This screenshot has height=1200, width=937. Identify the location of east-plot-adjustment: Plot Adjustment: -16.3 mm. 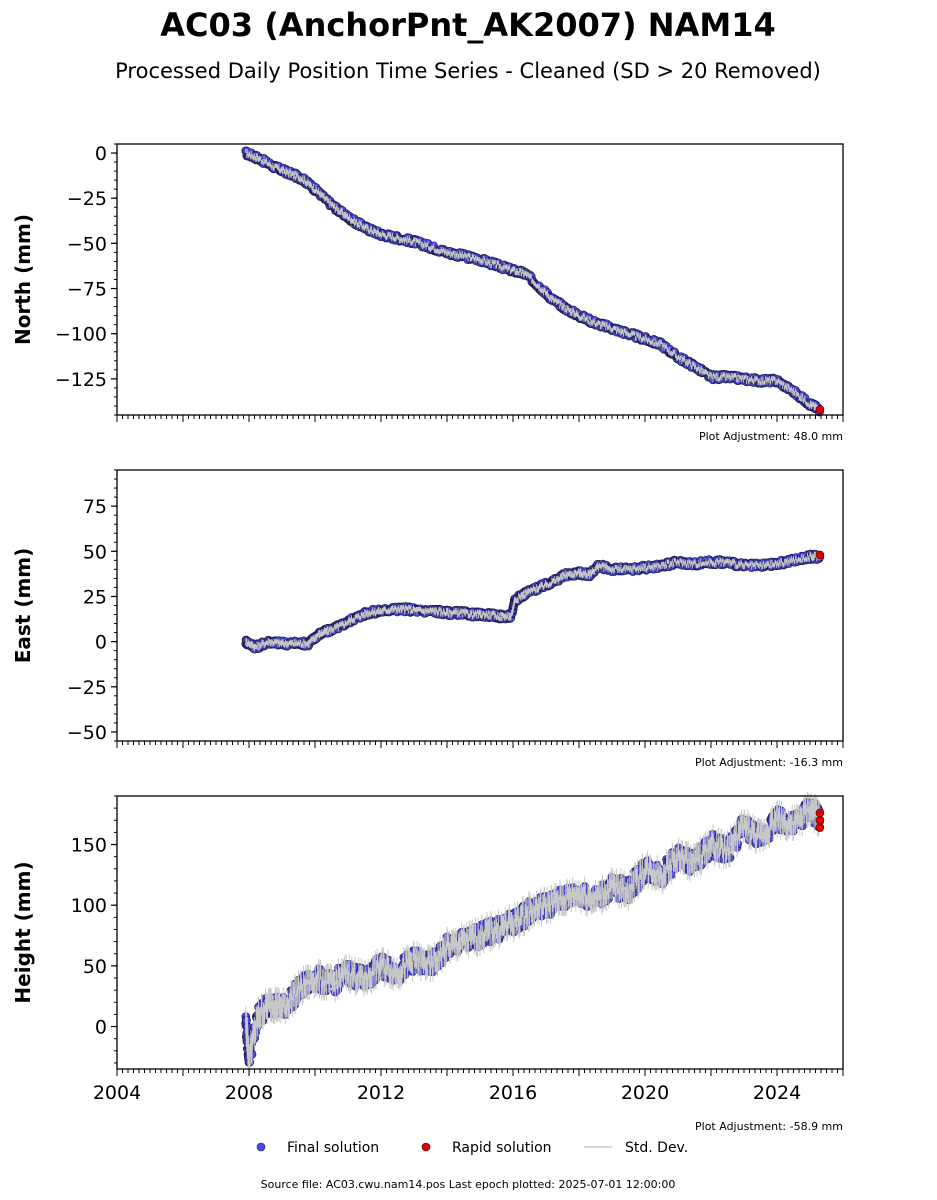
(769, 762).